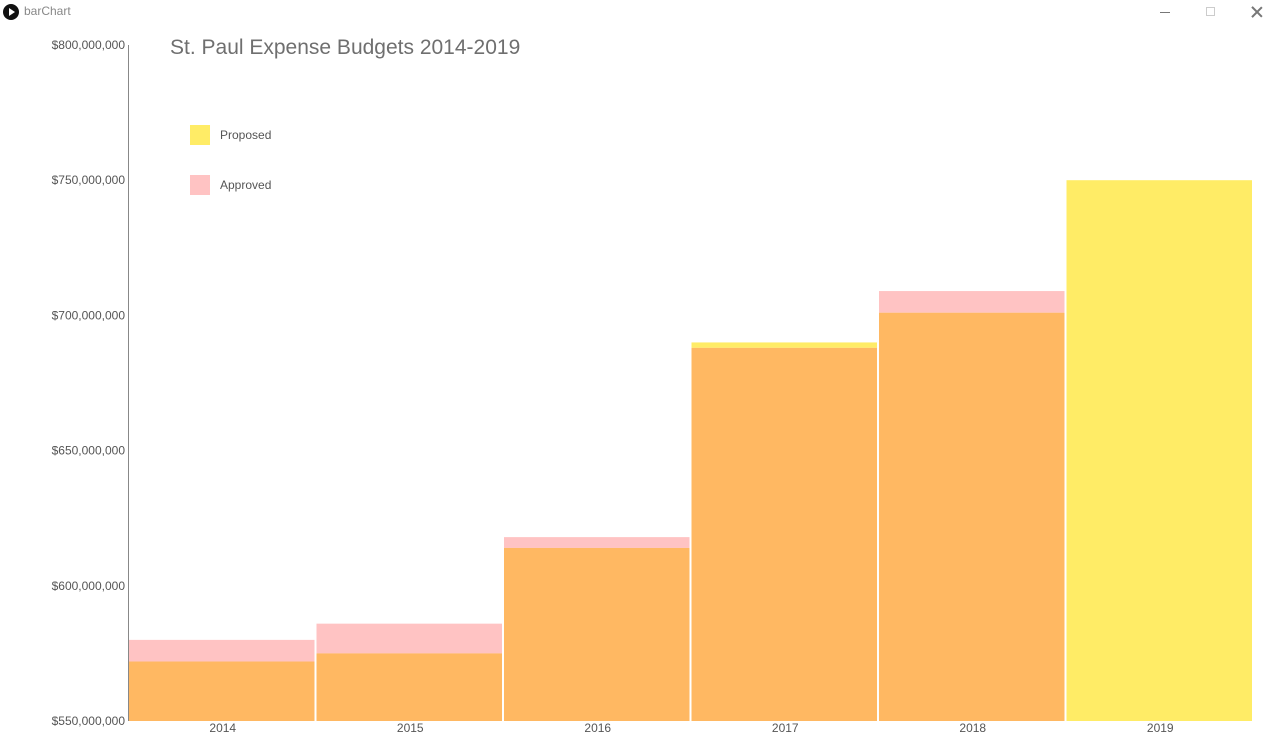 Image resolution: width=1280 pixels, height=745 pixels. Describe the element at coordinates (245, 135) in the screenshot. I see `legend-label-proposed: Proposed` at that location.